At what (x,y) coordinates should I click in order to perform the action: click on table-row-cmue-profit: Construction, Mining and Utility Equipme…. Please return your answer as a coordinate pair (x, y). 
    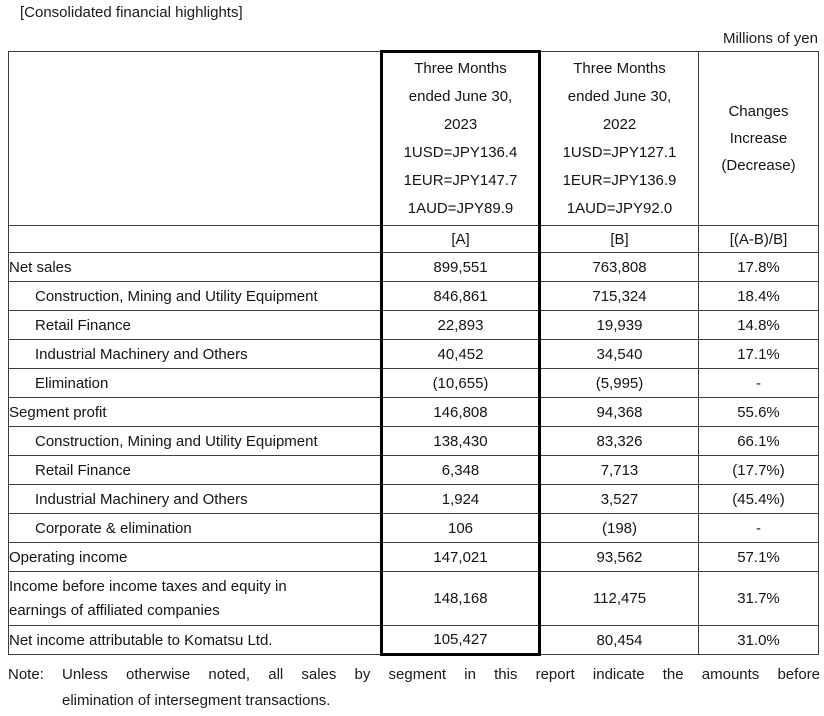
    Looking at the image, I should click on (413, 441).